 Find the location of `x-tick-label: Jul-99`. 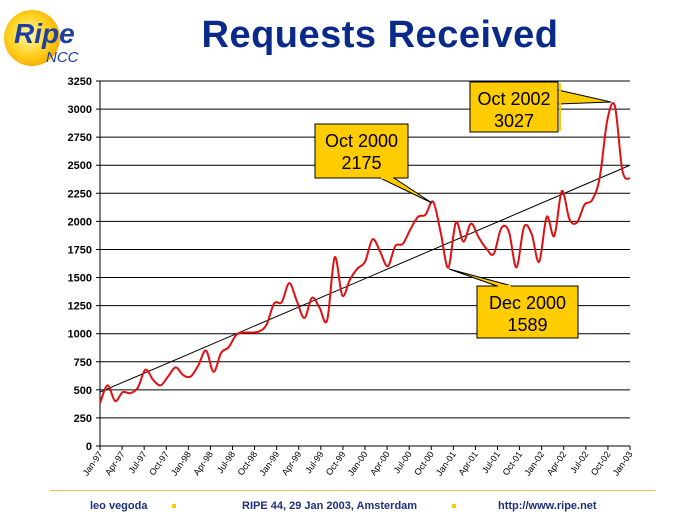

x-tick-label: Jul-99 is located at coordinates (314, 462).